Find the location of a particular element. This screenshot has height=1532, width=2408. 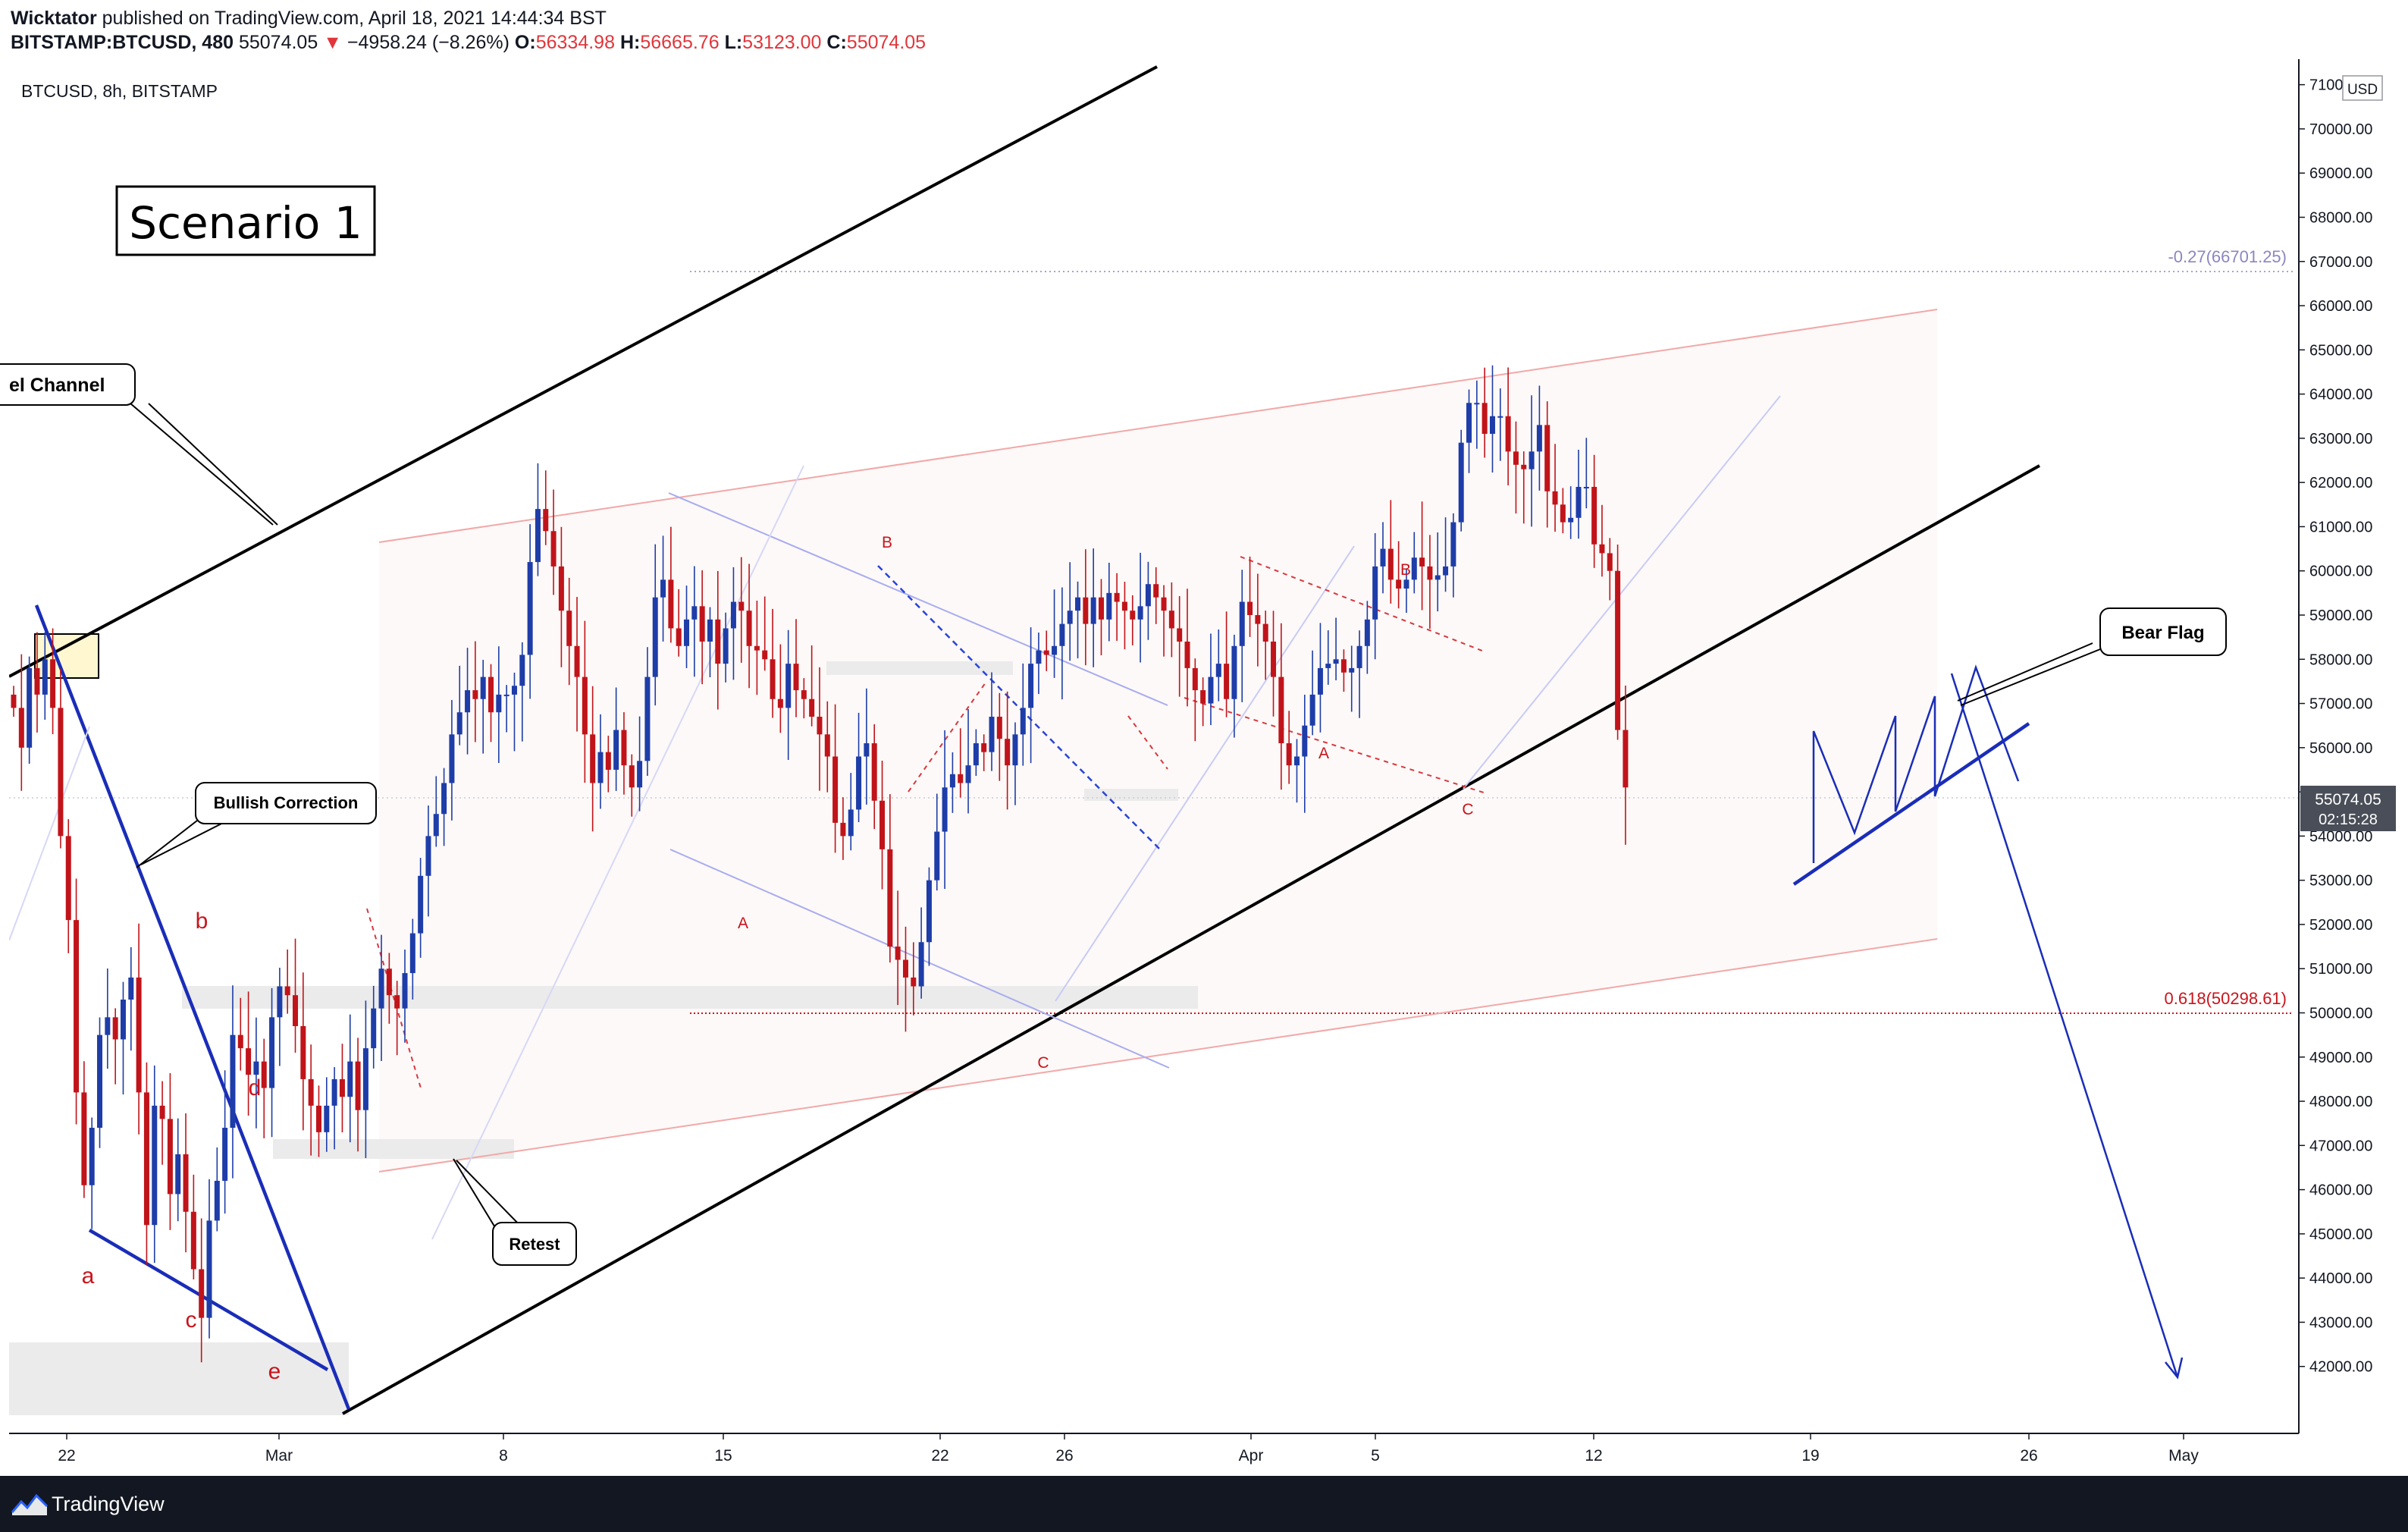

tradingview-logo-icon is located at coordinates (30, 1504).